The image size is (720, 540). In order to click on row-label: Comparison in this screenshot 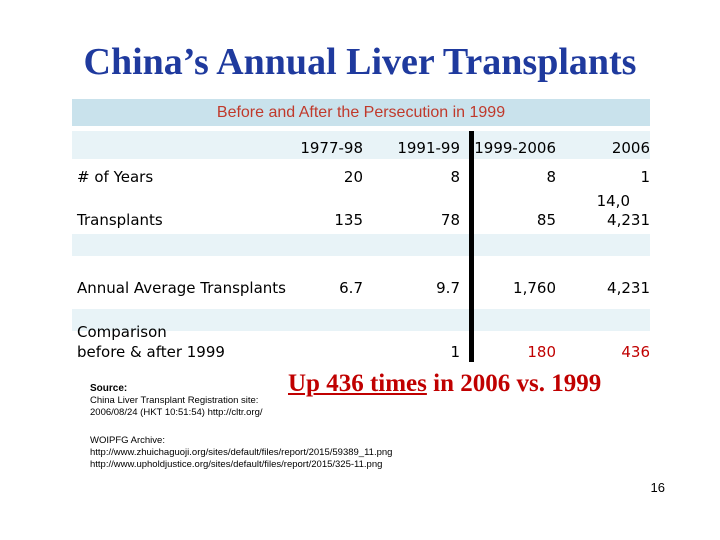, I will do `click(122, 332)`.